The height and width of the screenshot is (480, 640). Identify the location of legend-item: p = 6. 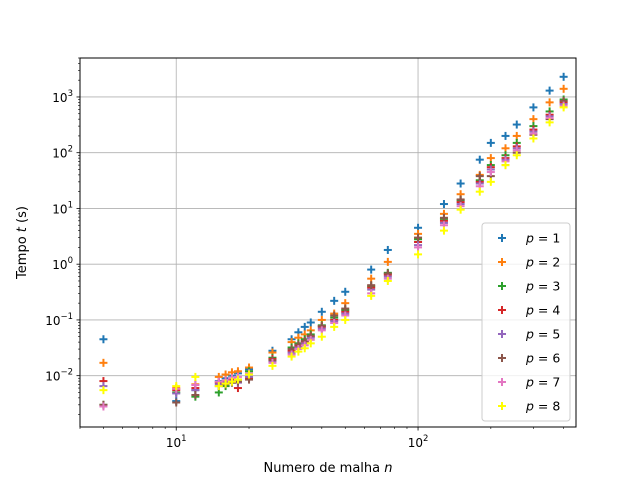
(529, 358).